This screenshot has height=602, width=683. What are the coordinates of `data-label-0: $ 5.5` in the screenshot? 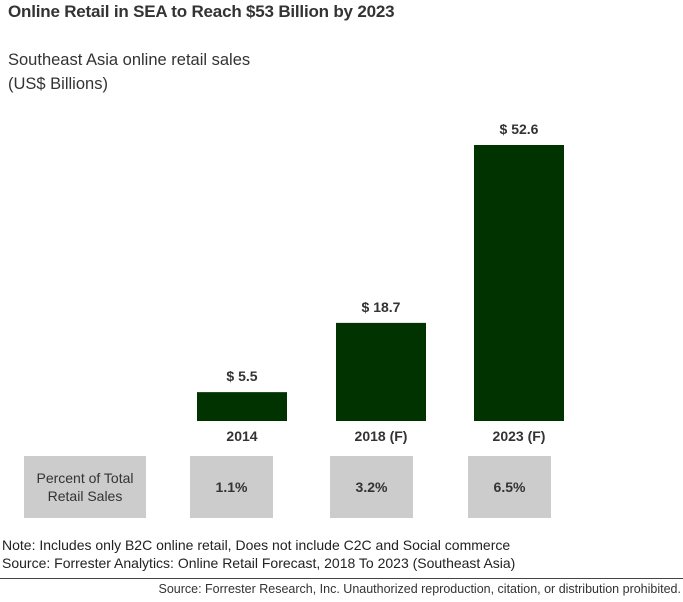 It's located at (241, 376).